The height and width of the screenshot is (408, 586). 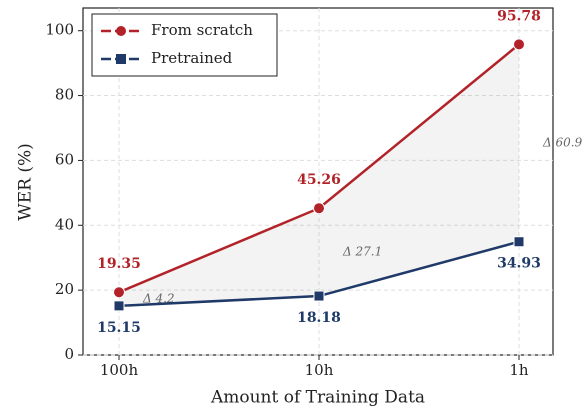 I want to click on legend-label: Pretrained, so click(x=192, y=58).